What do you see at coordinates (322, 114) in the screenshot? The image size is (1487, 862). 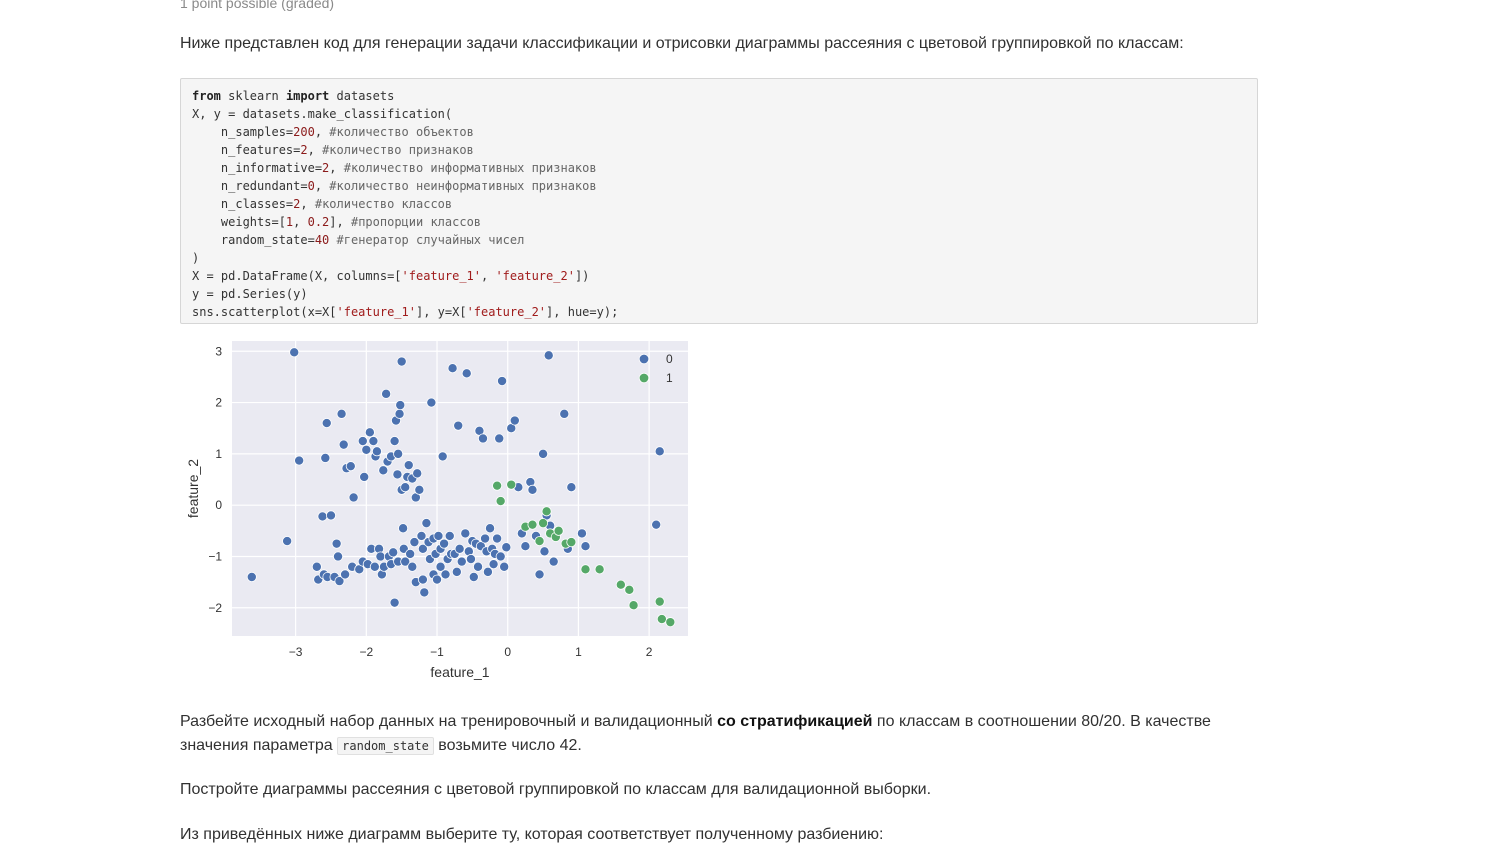 I see `code-line-2: X, y = datasets.make_classification(` at bounding box center [322, 114].